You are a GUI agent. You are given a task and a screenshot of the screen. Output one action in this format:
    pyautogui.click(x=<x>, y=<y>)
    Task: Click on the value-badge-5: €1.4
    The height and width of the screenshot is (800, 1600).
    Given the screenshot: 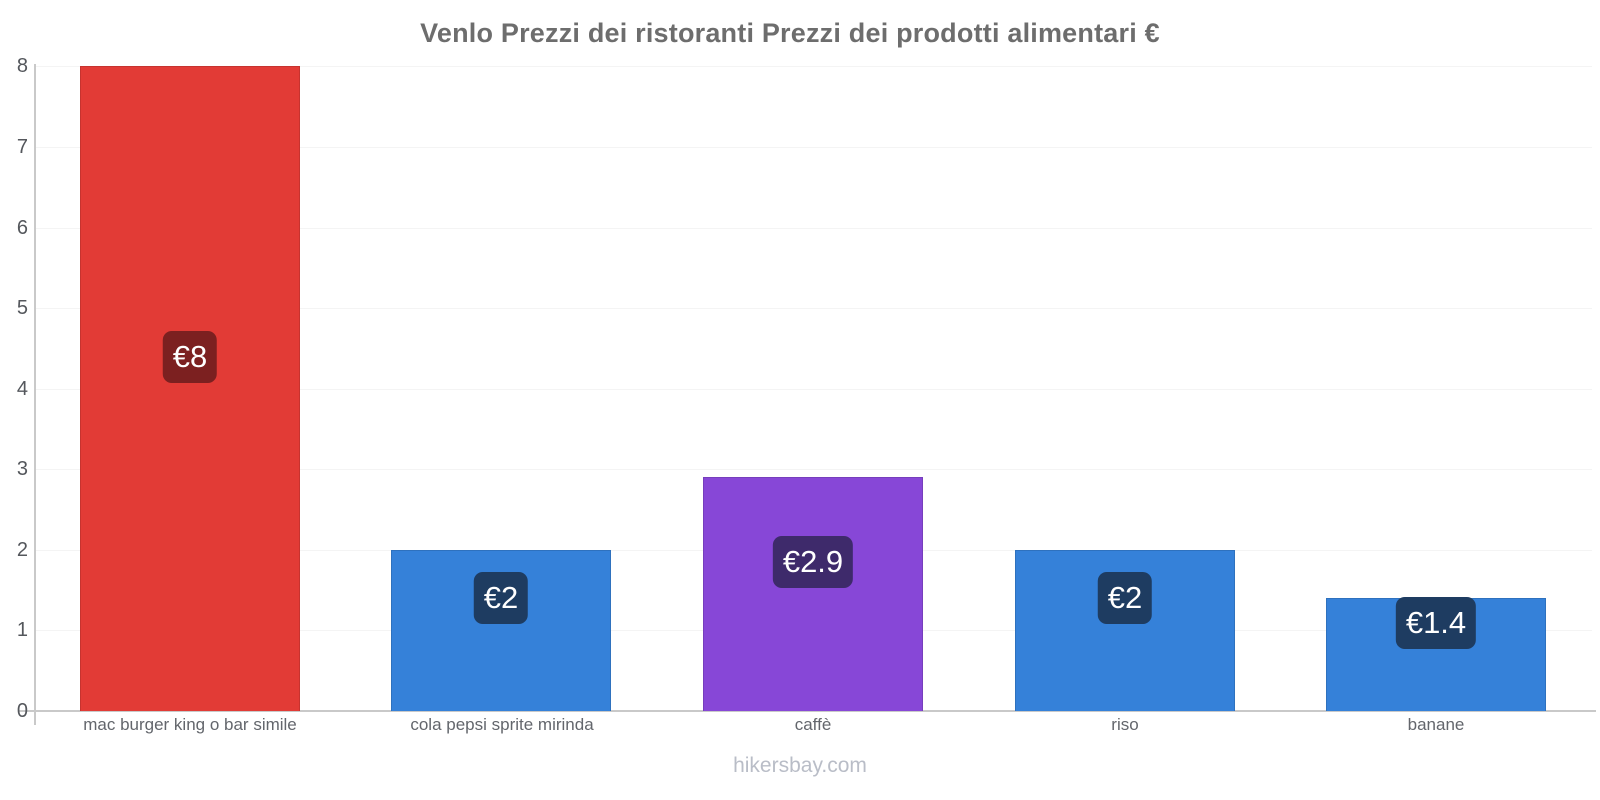 What is the action you would take?
    pyautogui.click(x=1436, y=623)
    